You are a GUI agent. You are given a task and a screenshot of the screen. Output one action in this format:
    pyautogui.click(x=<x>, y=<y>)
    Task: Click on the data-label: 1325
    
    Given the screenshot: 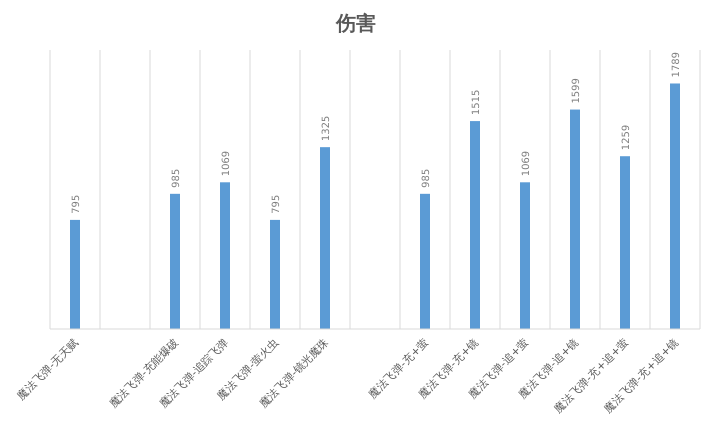 What is the action you would take?
    pyautogui.click(x=326, y=129)
    